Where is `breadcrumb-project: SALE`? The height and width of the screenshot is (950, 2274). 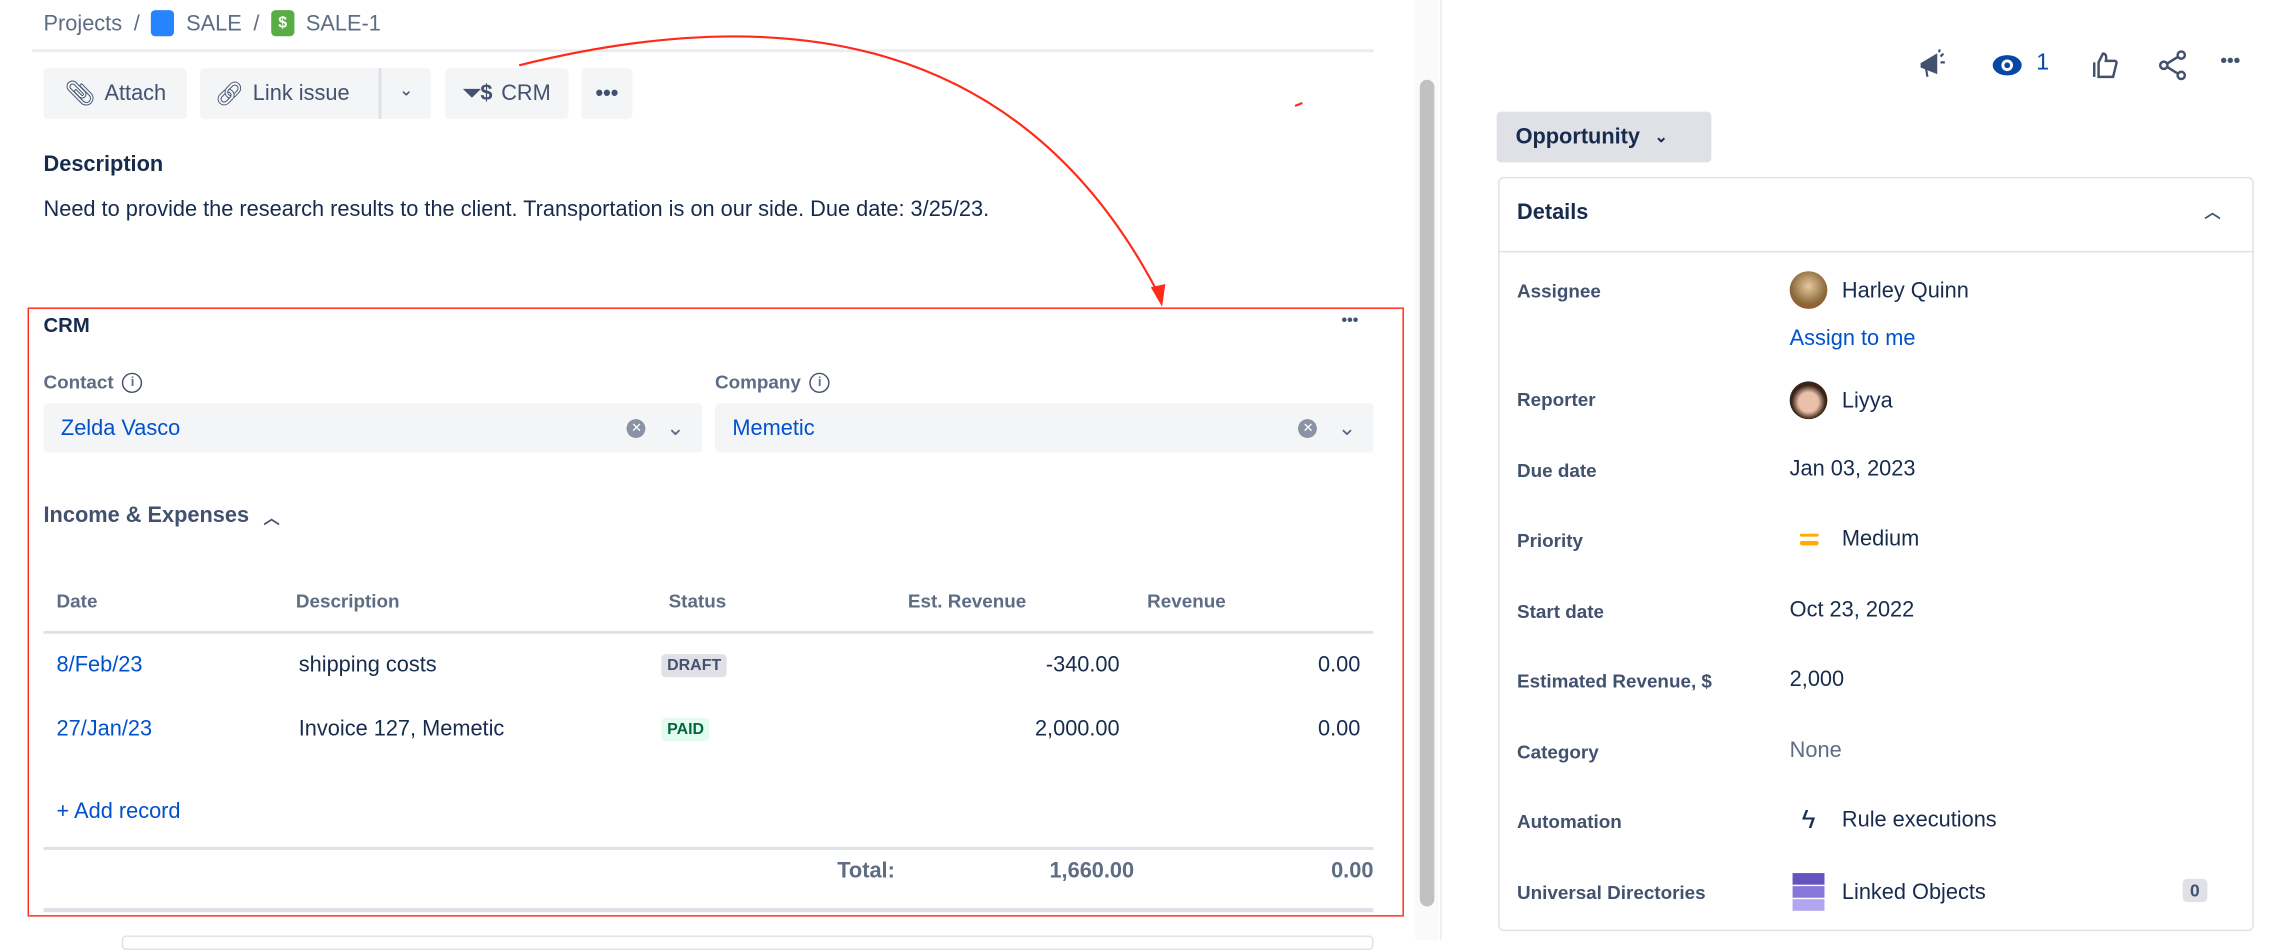
breadcrumb-project: SALE is located at coordinates (214, 23).